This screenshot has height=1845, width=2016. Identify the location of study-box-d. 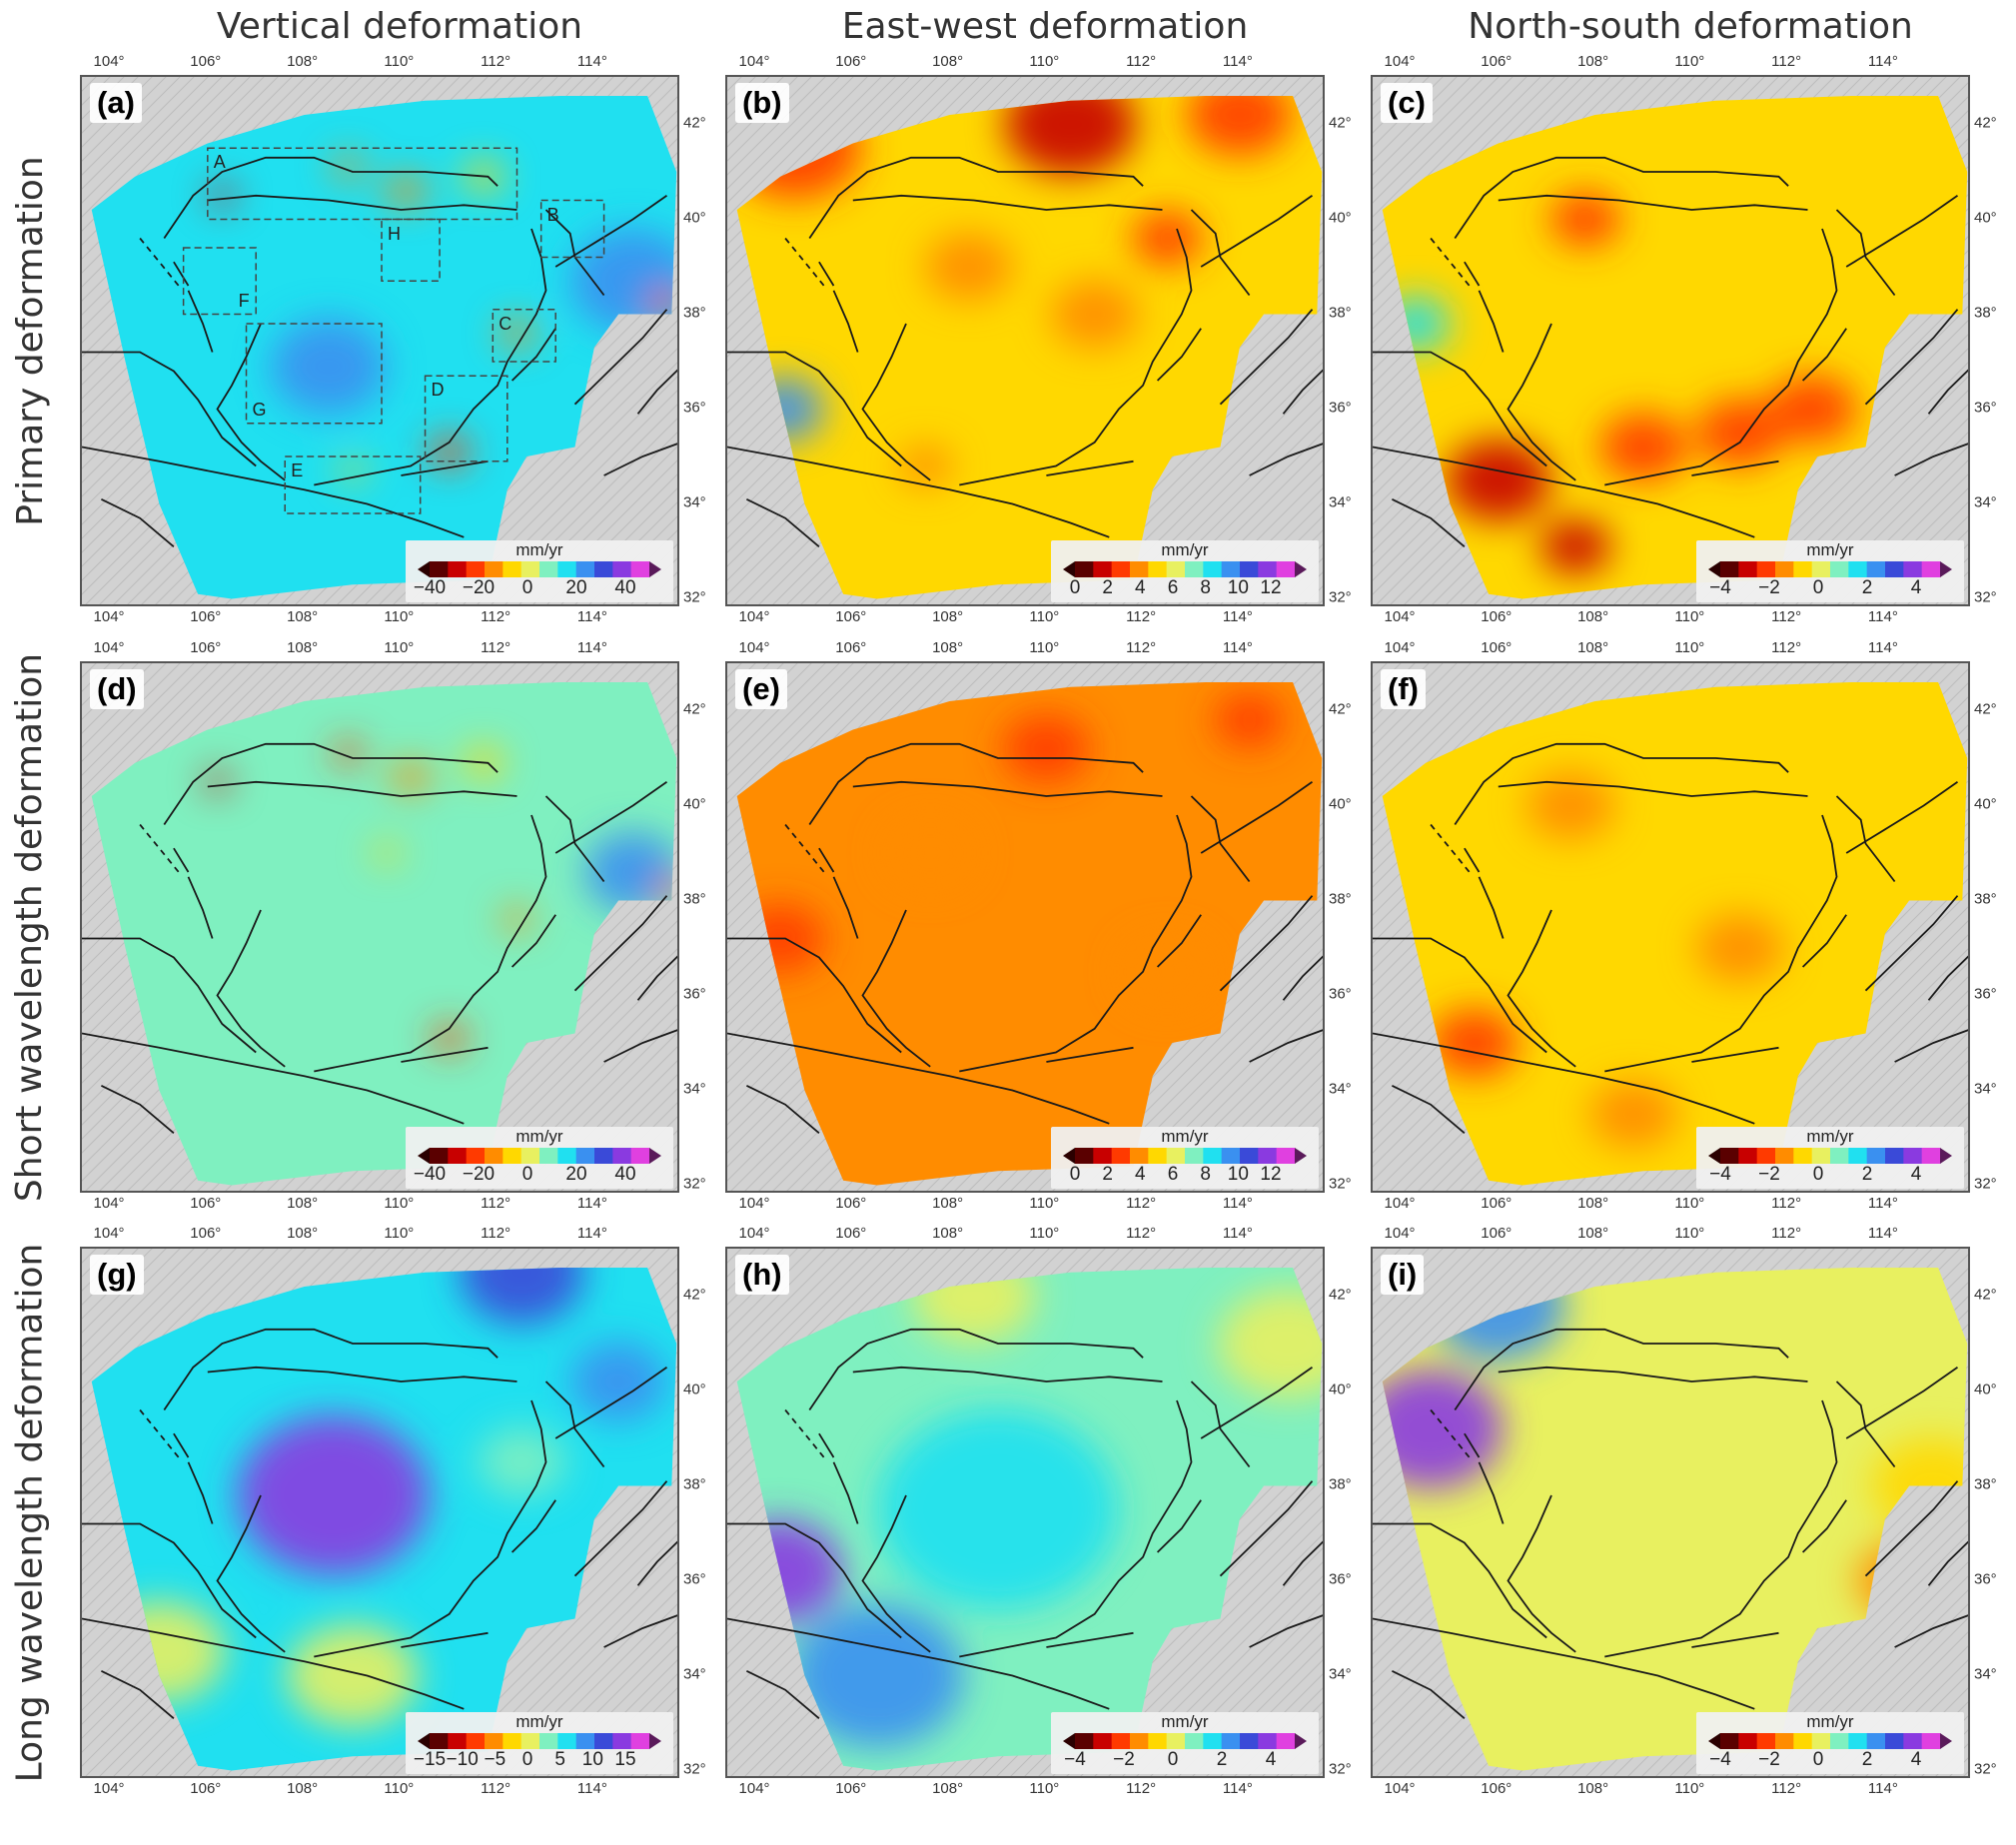
(466, 418).